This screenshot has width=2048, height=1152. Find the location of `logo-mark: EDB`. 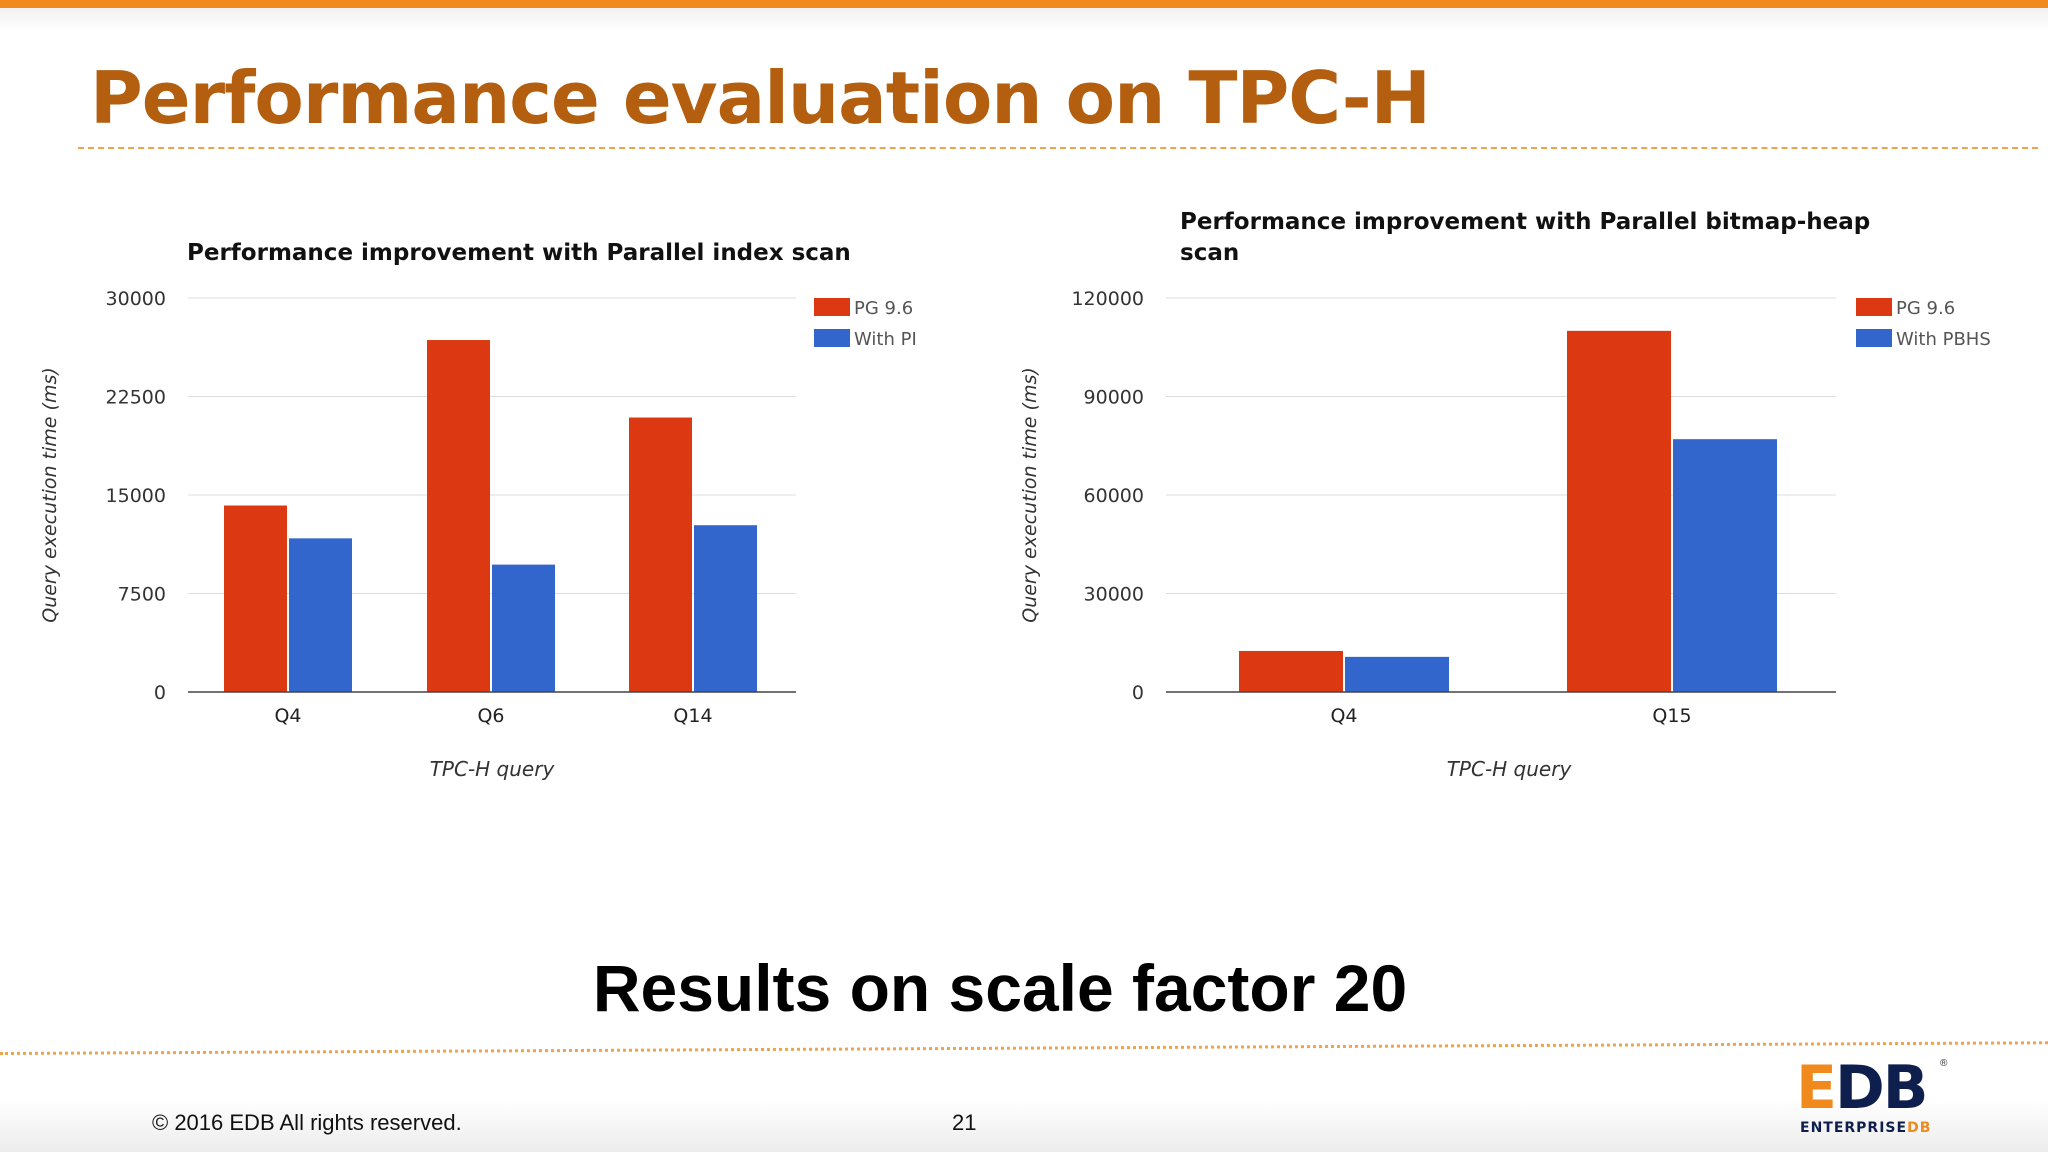

logo-mark: EDB is located at coordinates (1862, 1088).